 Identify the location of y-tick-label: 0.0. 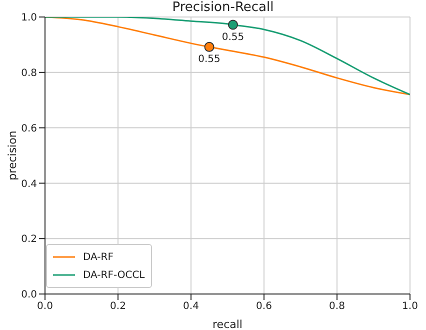
(29, 295).